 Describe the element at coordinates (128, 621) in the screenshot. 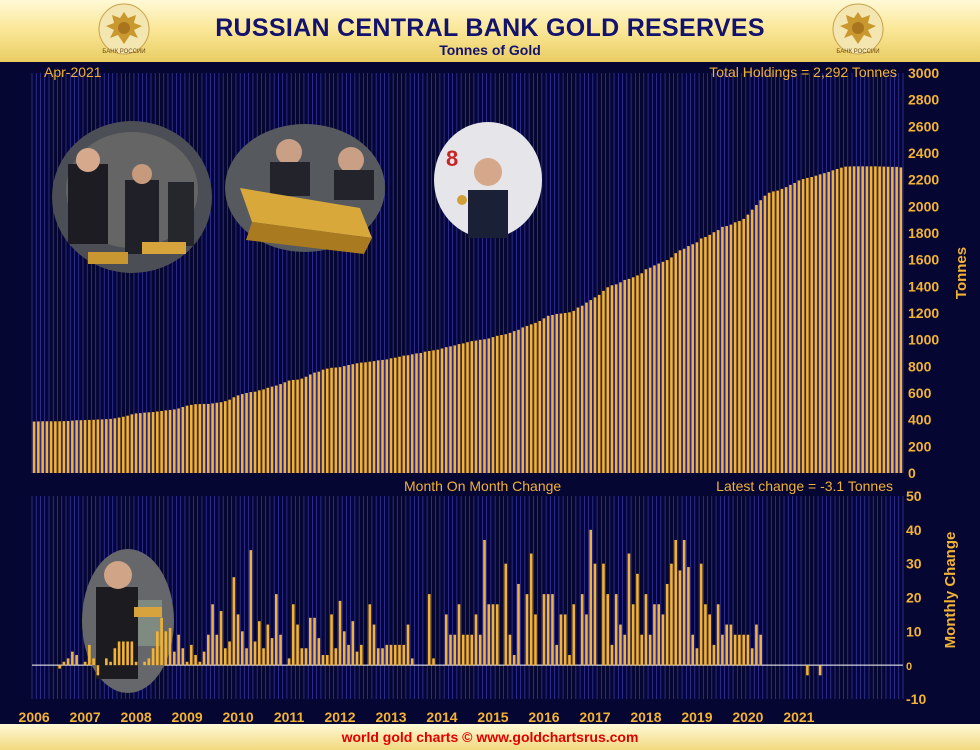

I see `photo-putin-holding-bar` at that location.